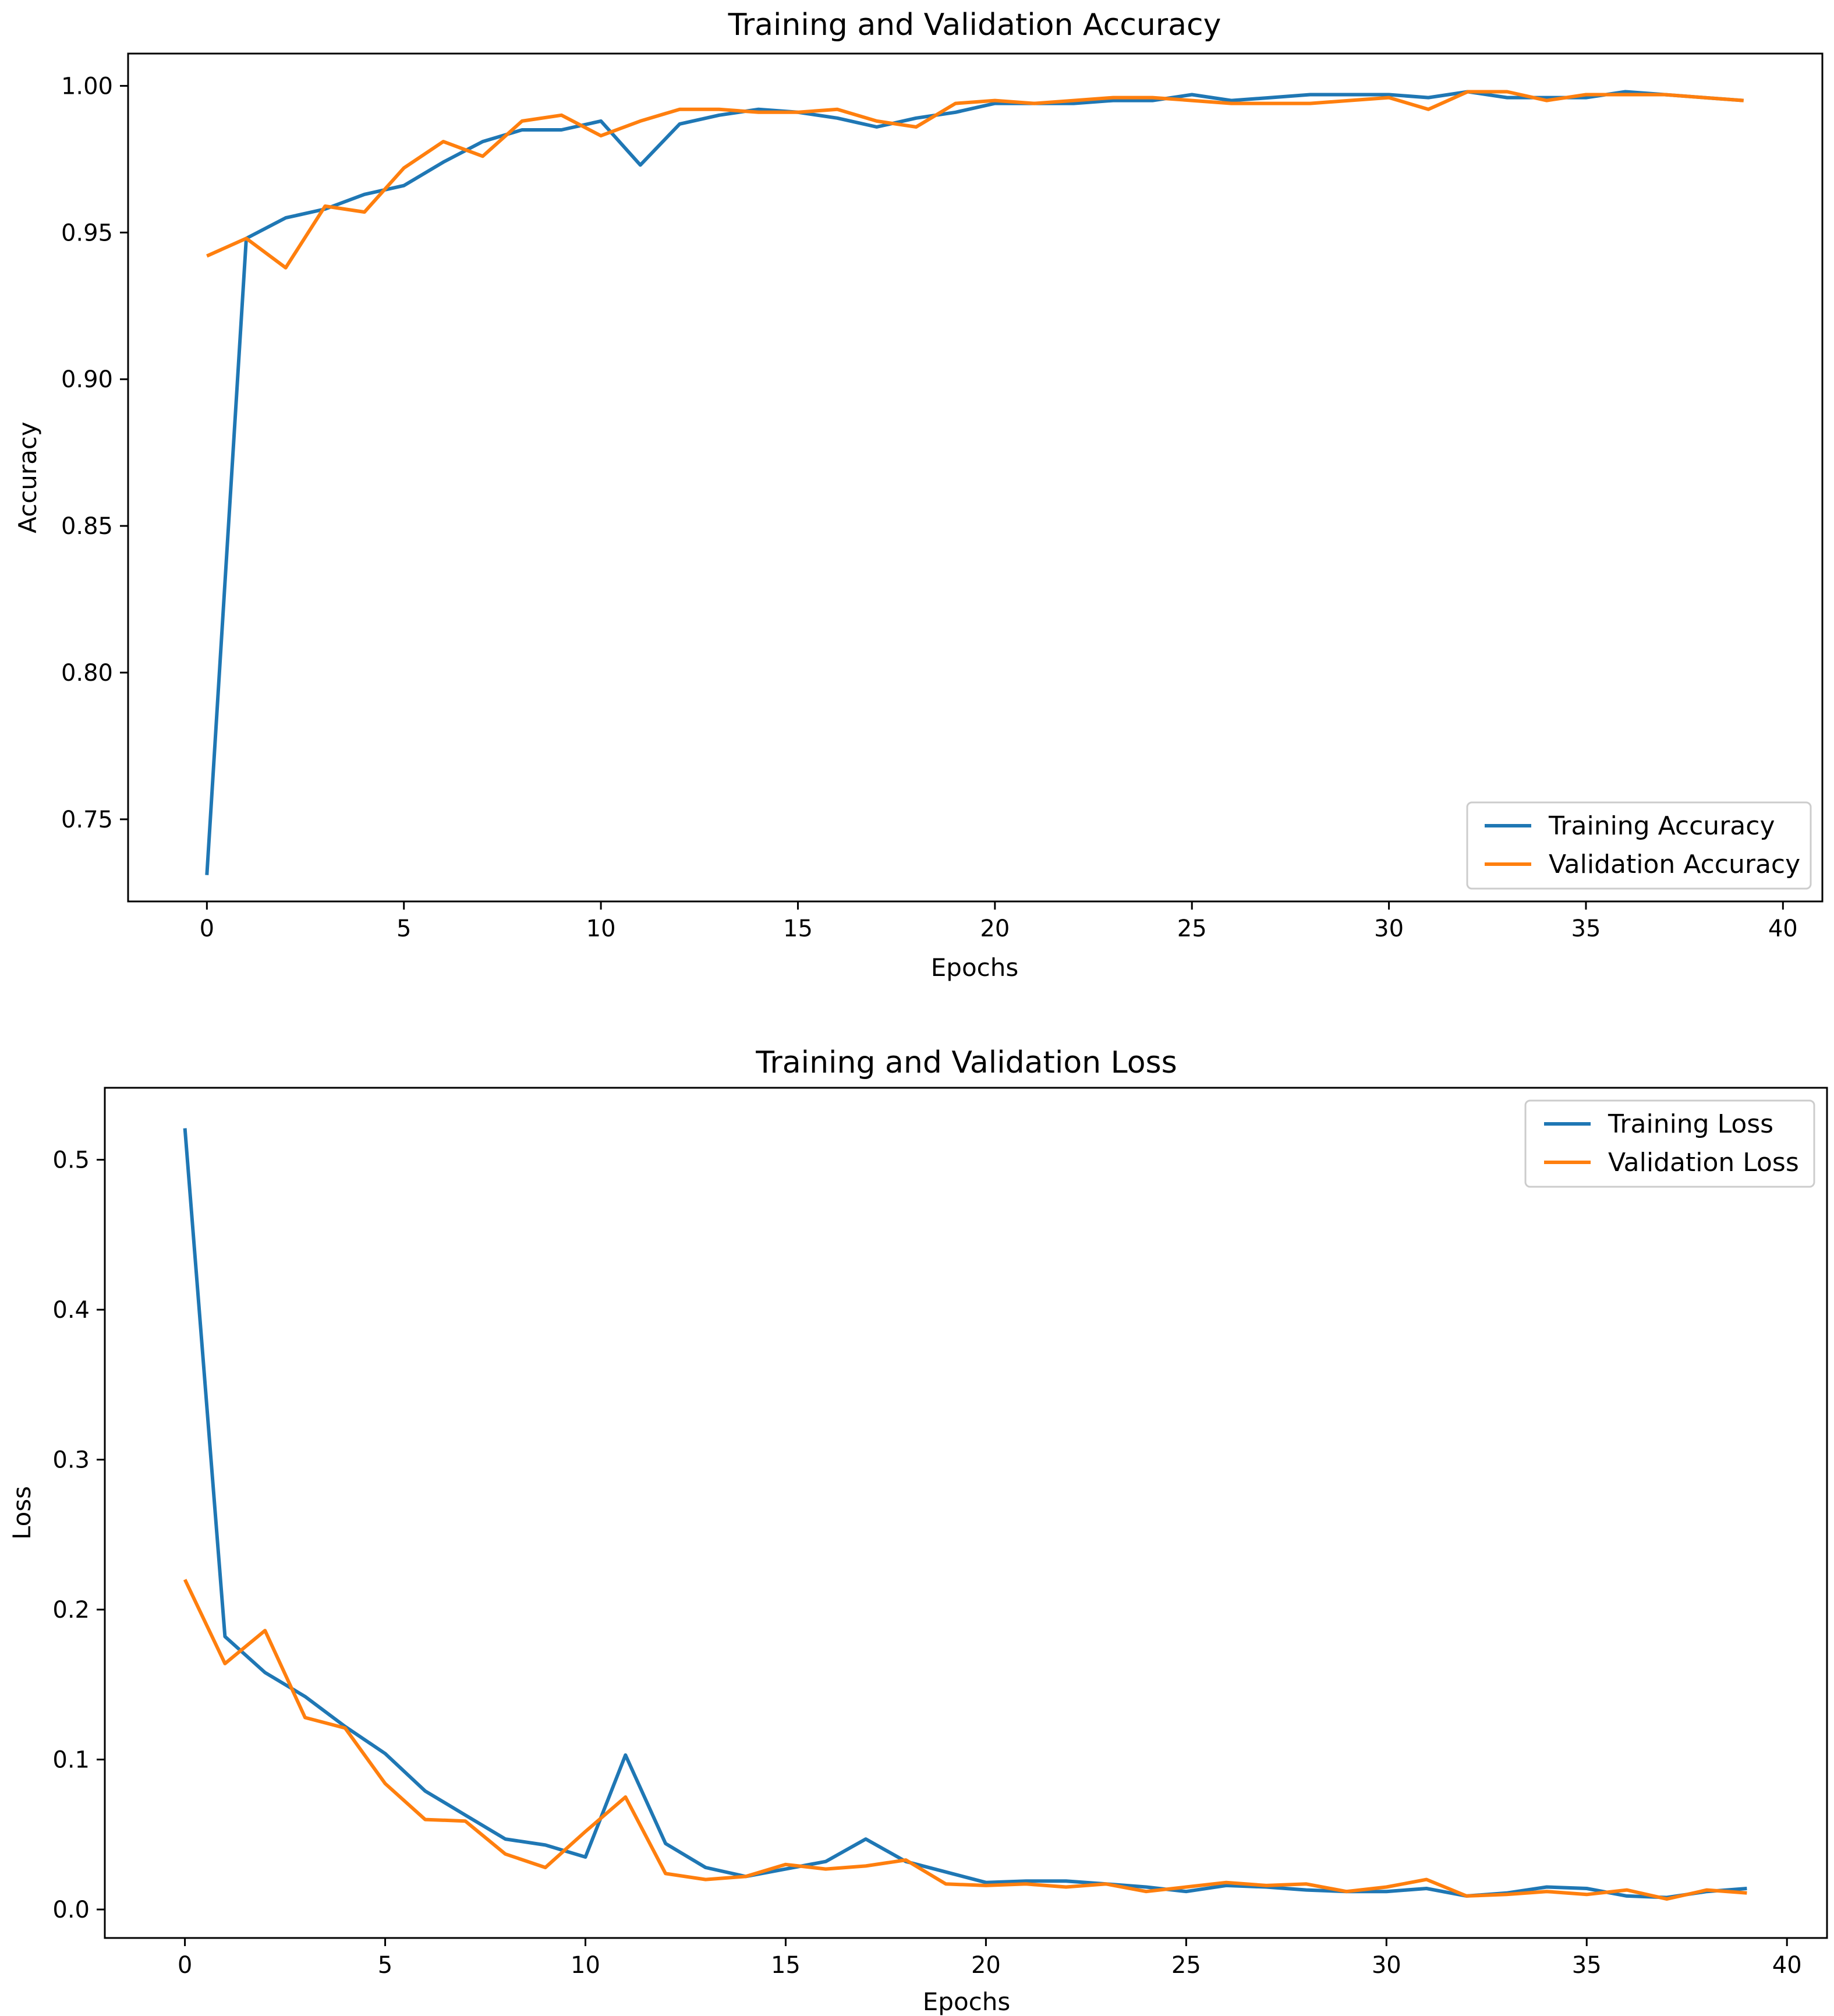  What do you see at coordinates (986, 1965) in the screenshot?
I see `loss-x-tick-label: 20` at bounding box center [986, 1965].